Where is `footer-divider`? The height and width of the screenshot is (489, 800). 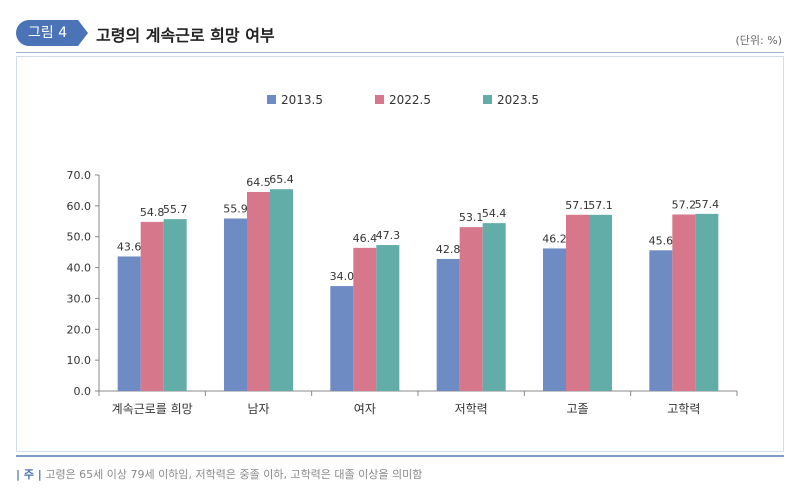 footer-divider is located at coordinates (400, 456).